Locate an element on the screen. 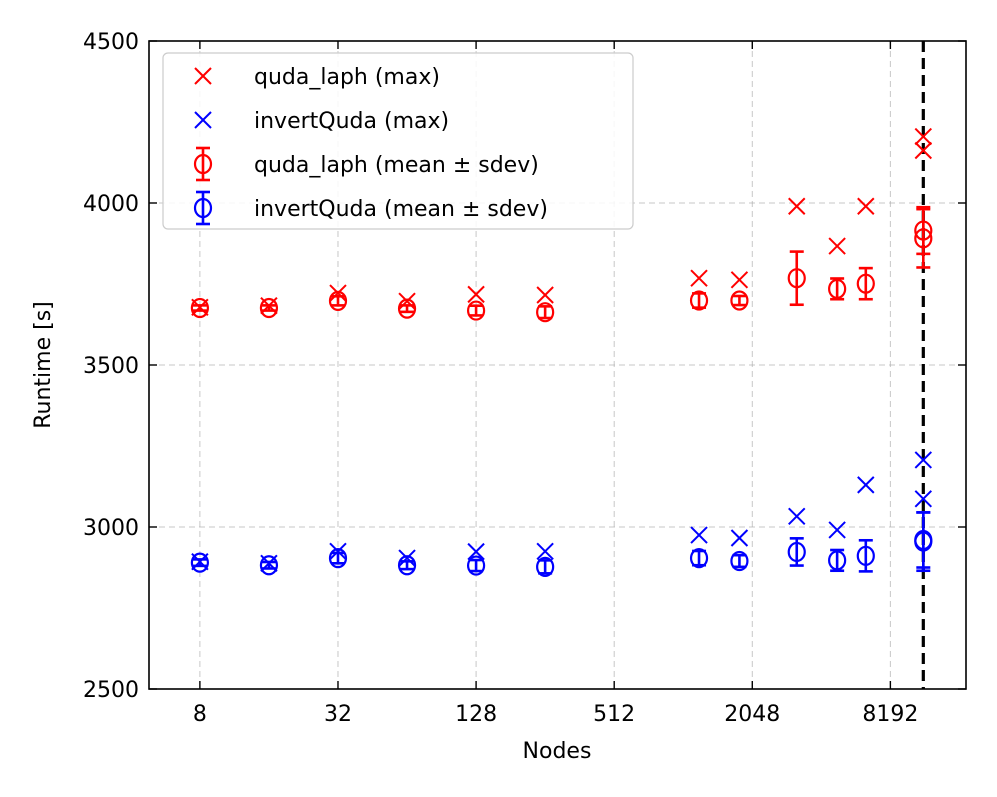 Image resolution: width=997 pixels, height=797 pixels. x-tick-label: 8192 is located at coordinates (890, 714).